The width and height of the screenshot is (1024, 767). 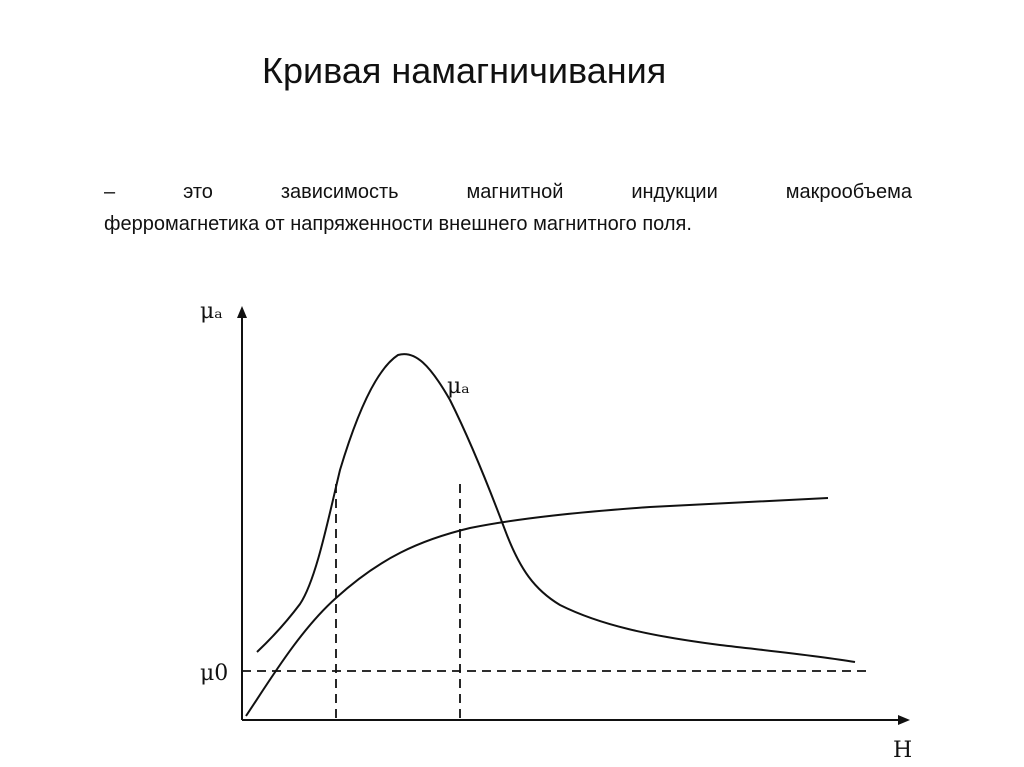 What do you see at coordinates (214, 673) in the screenshot?
I see `mu0-label: μ0` at bounding box center [214, 673].